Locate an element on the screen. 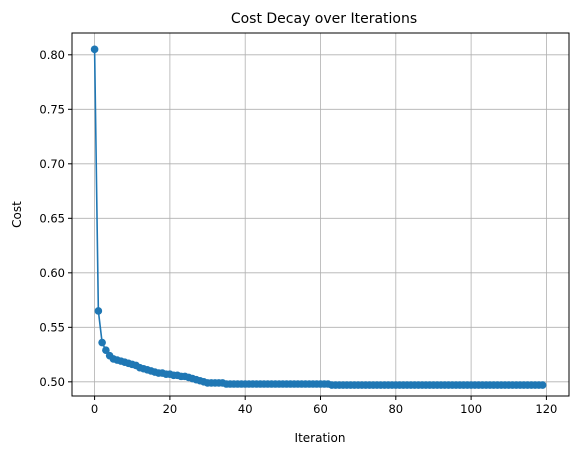 This screenshot has height=455, width=576. x-tick-label: 120 is located at coordinates (546, 409).